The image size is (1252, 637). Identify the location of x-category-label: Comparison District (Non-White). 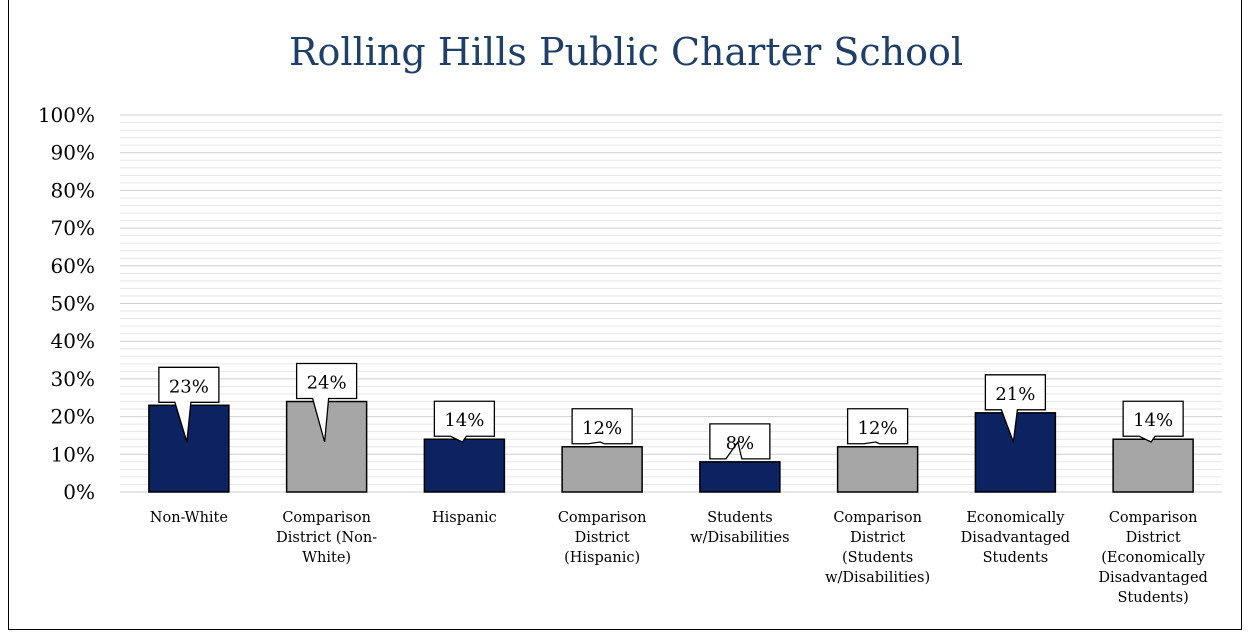
(326, 538).